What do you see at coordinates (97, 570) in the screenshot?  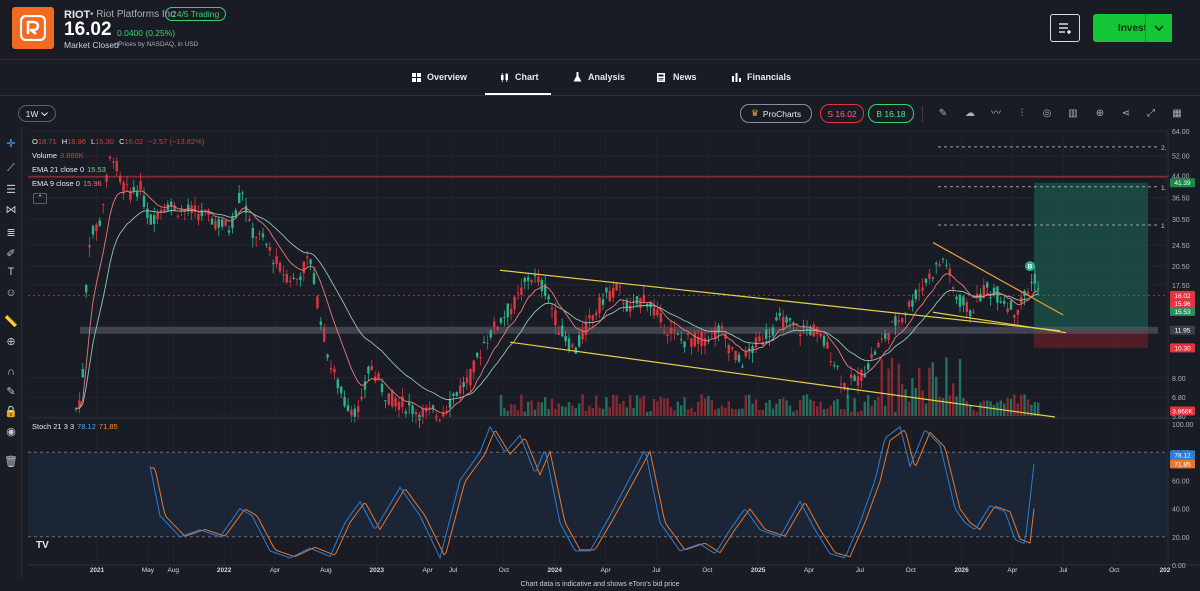 I see `time-tick-label: 2021` at bounding box center [97, 570].